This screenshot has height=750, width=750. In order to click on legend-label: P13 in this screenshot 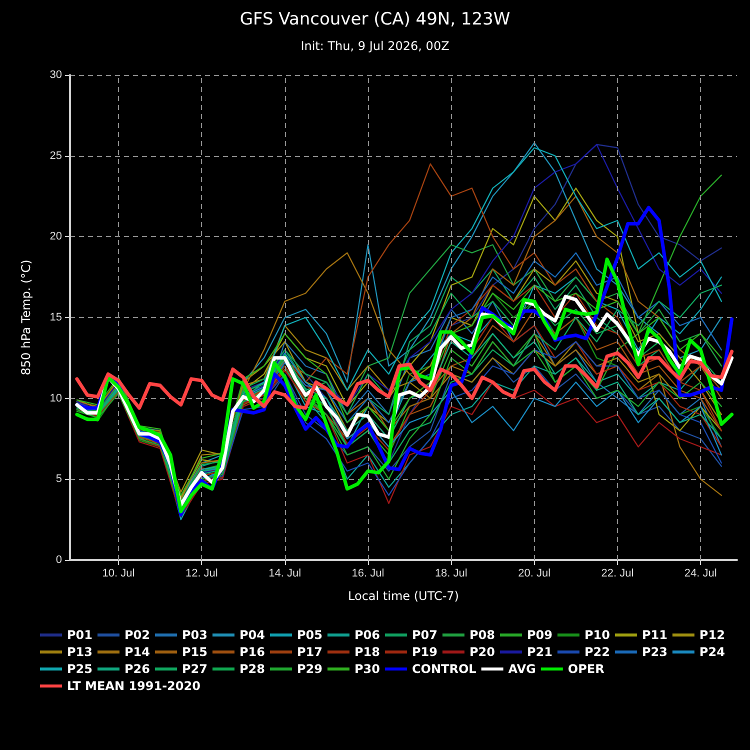, I will do `click(79, 652)`.